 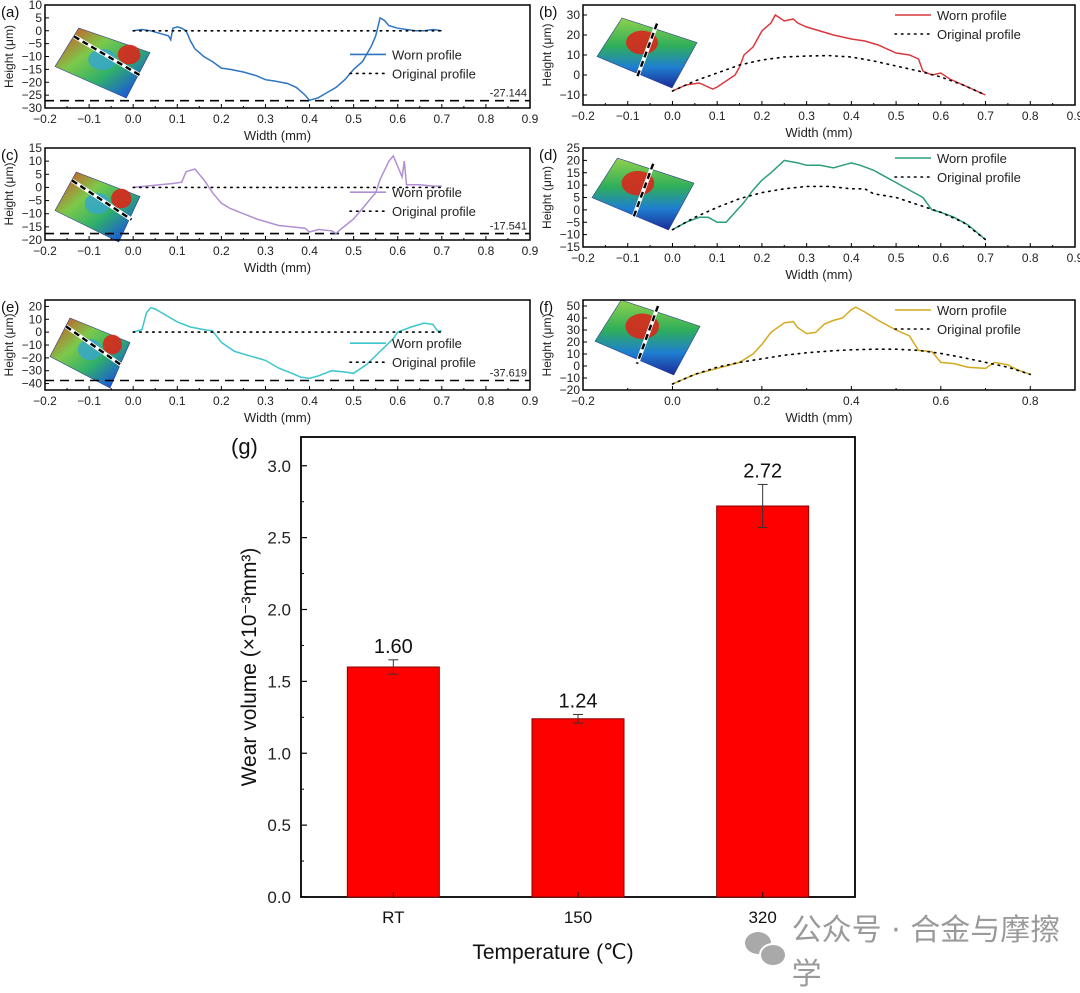 I want to click on y-tick-label: 2.5, so click(x=279, y=538).